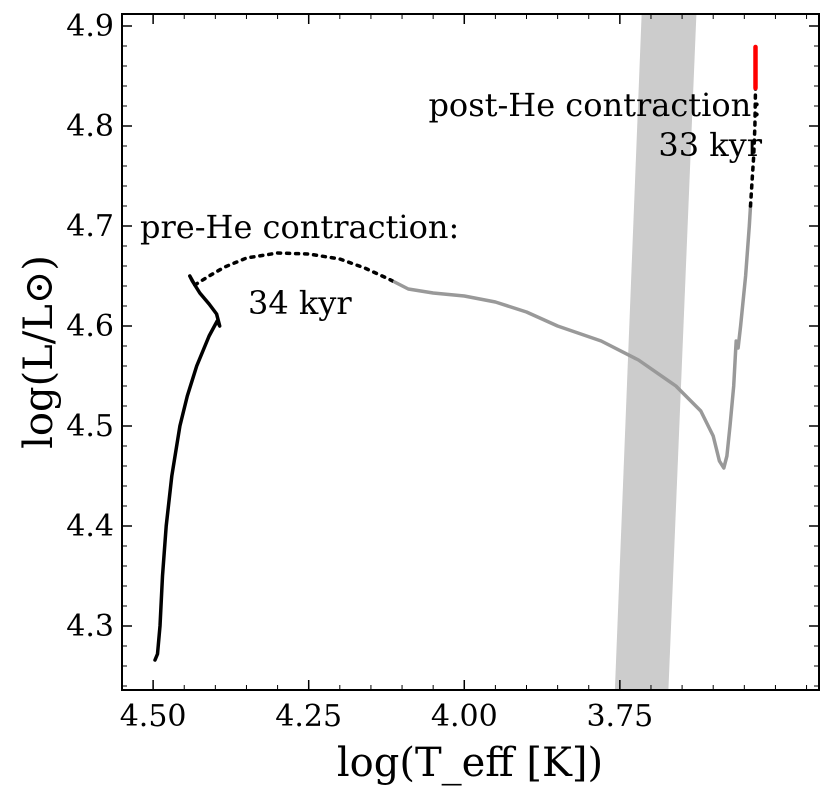 This screenshot has height=795, width=831. What do you see at coordinates (187, 468) in the screenshot?
I see `series-main-sequence-track` at bounding box center [187, 468].